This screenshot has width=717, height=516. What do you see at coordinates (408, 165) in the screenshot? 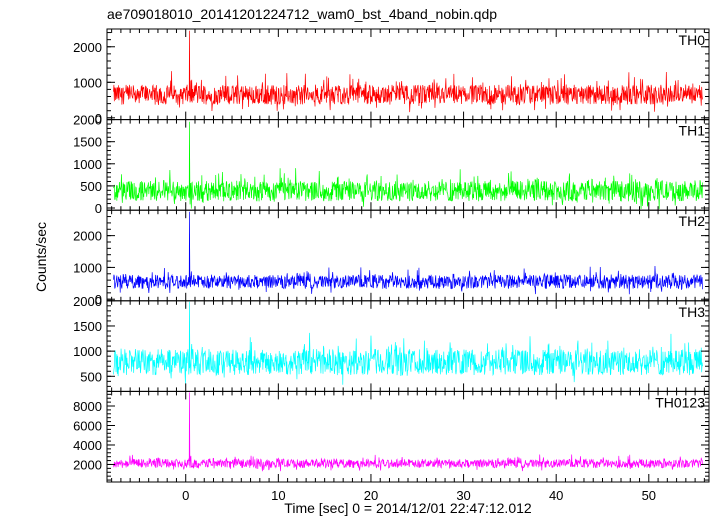
I see `series-th1` at bounding box center [408, 165].